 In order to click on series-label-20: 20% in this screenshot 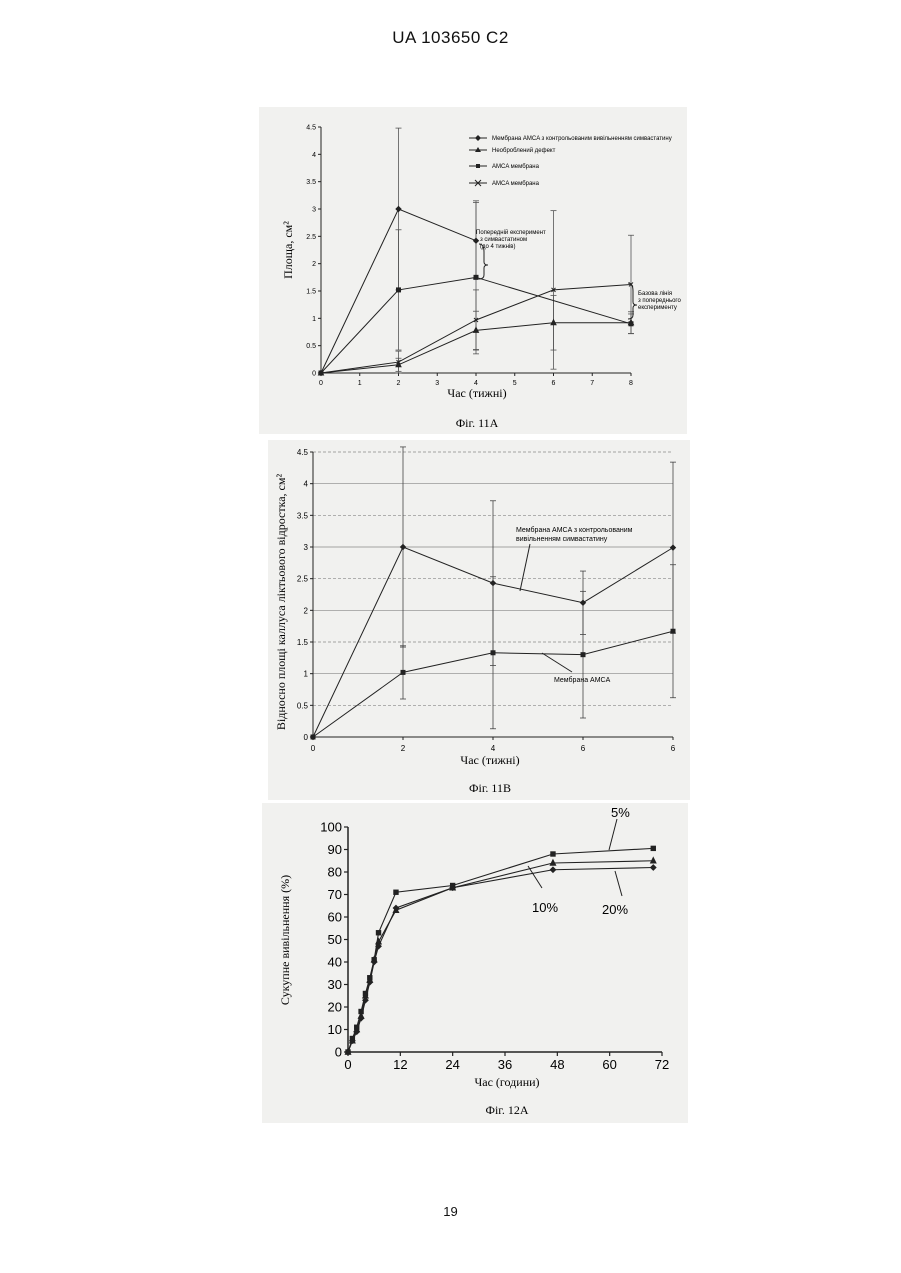, I will do `click(615, 909)`.